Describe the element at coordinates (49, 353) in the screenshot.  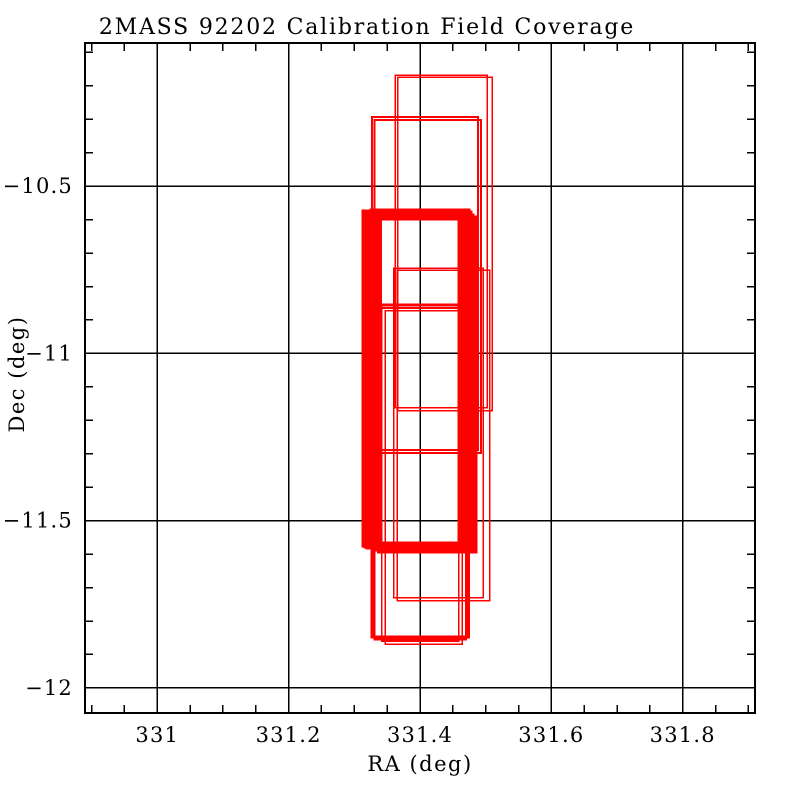
I see `y-tick-label: −11` at that location.